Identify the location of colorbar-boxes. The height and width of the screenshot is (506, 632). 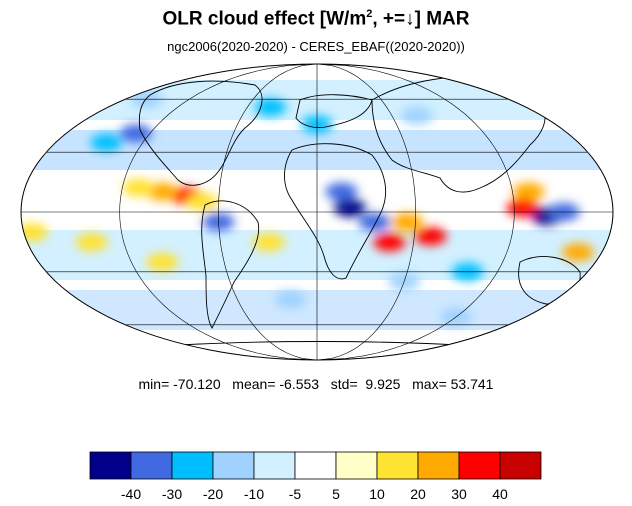
(315, 465).